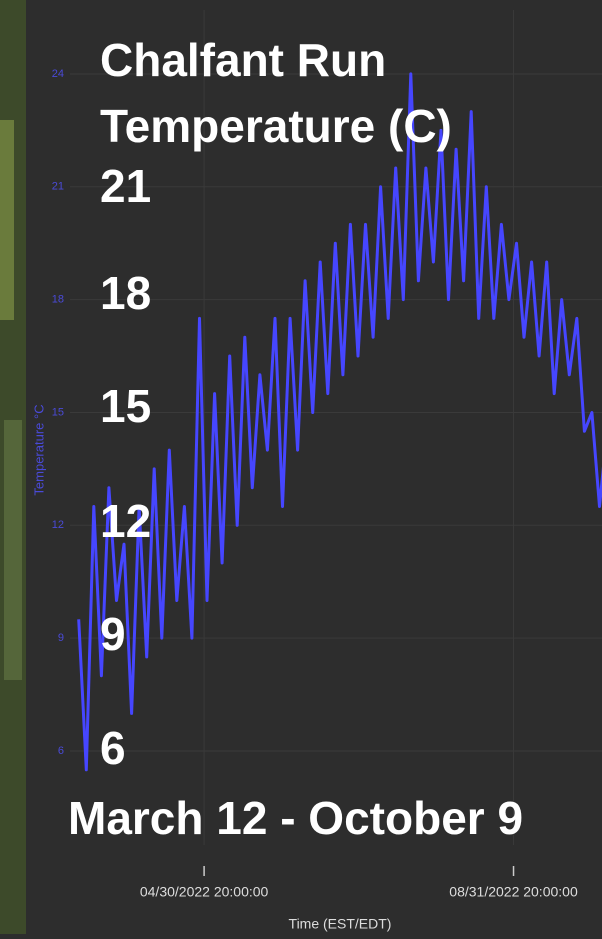  Describe the element at coordinates (61, 638) in the screenshot. I see `y-tick-label: 9` at that location.